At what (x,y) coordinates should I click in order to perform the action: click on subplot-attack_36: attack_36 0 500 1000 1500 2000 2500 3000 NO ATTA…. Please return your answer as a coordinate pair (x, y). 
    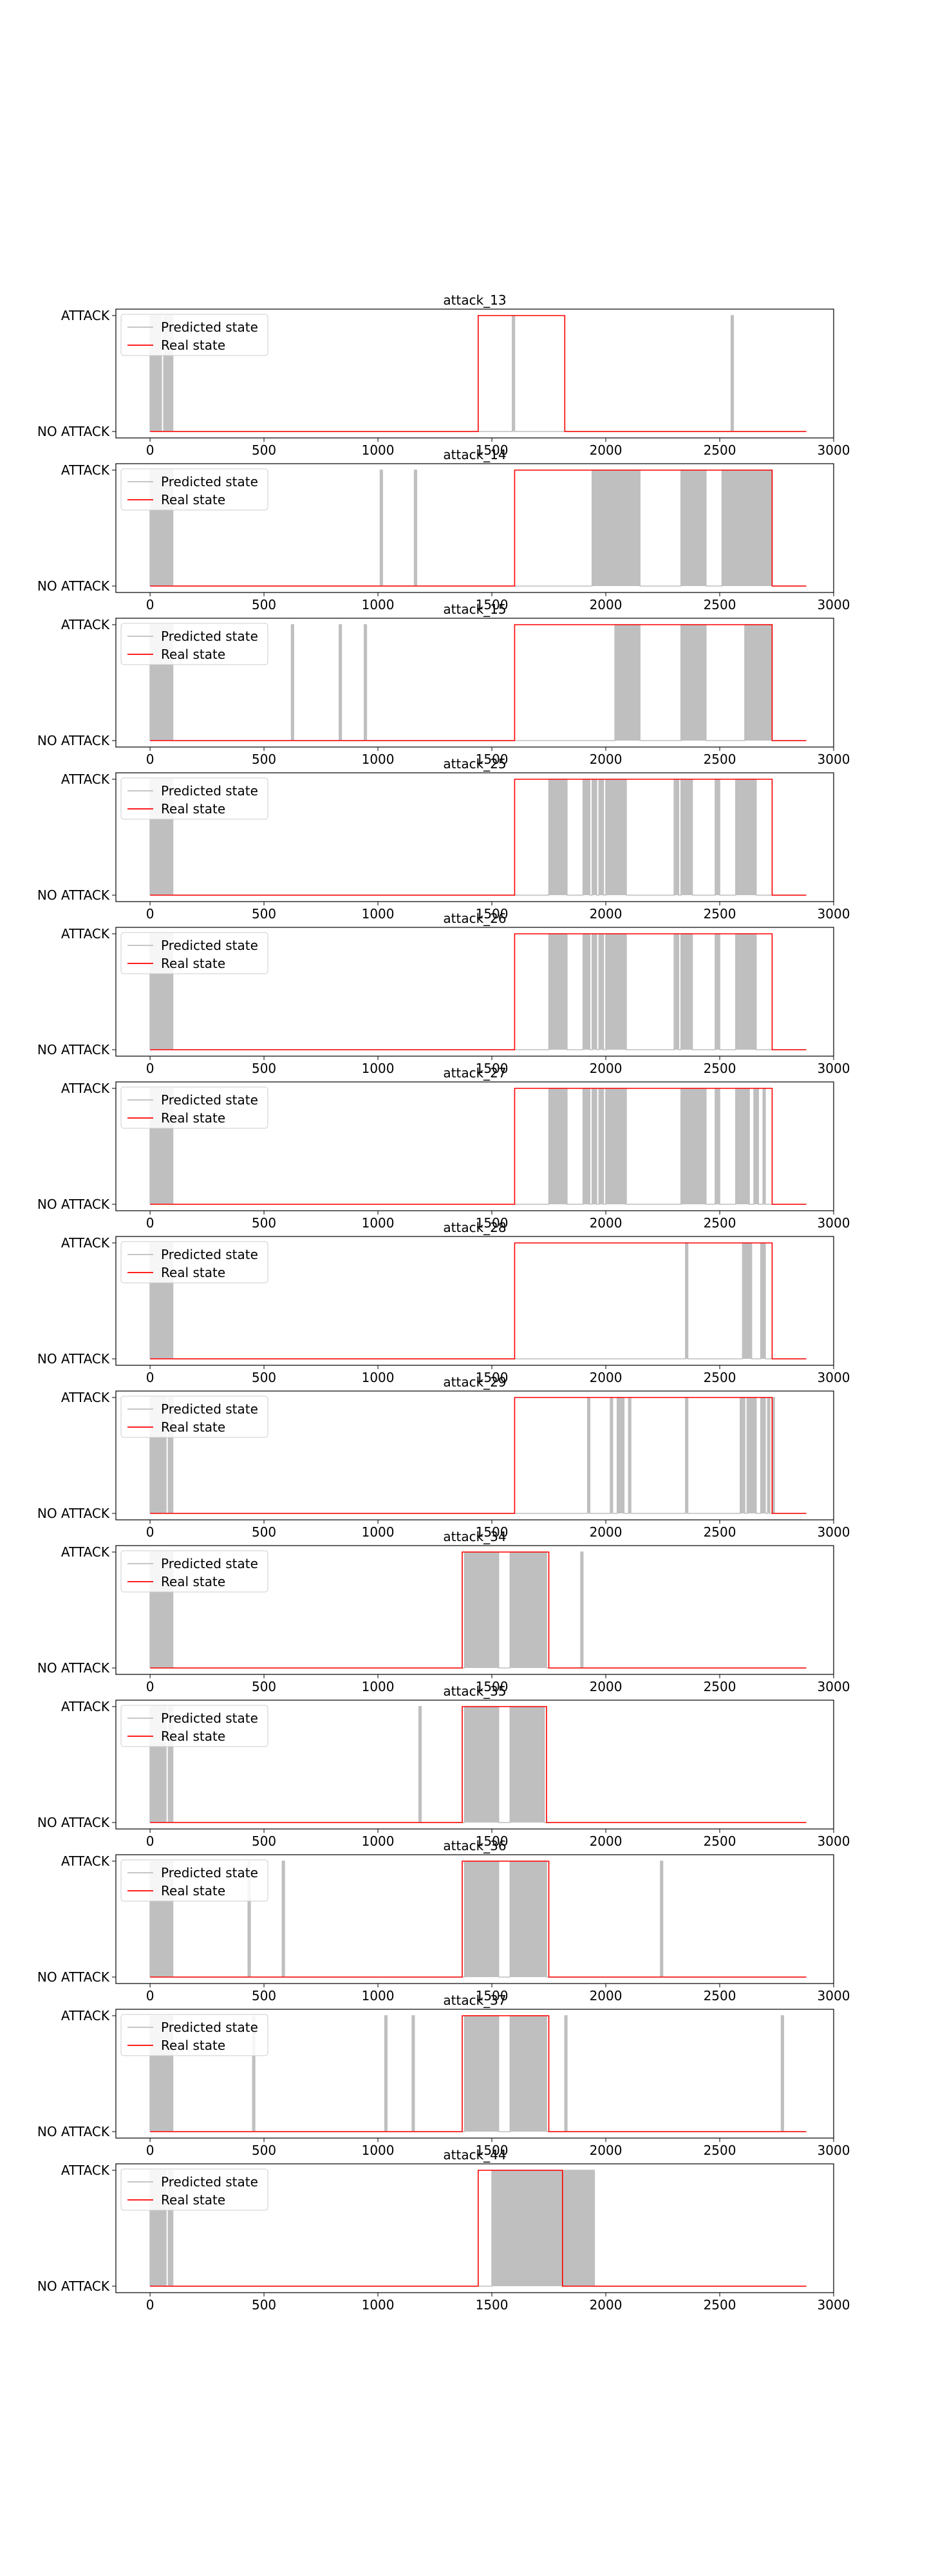
    Looking at the image, I should click on (443, 1921).